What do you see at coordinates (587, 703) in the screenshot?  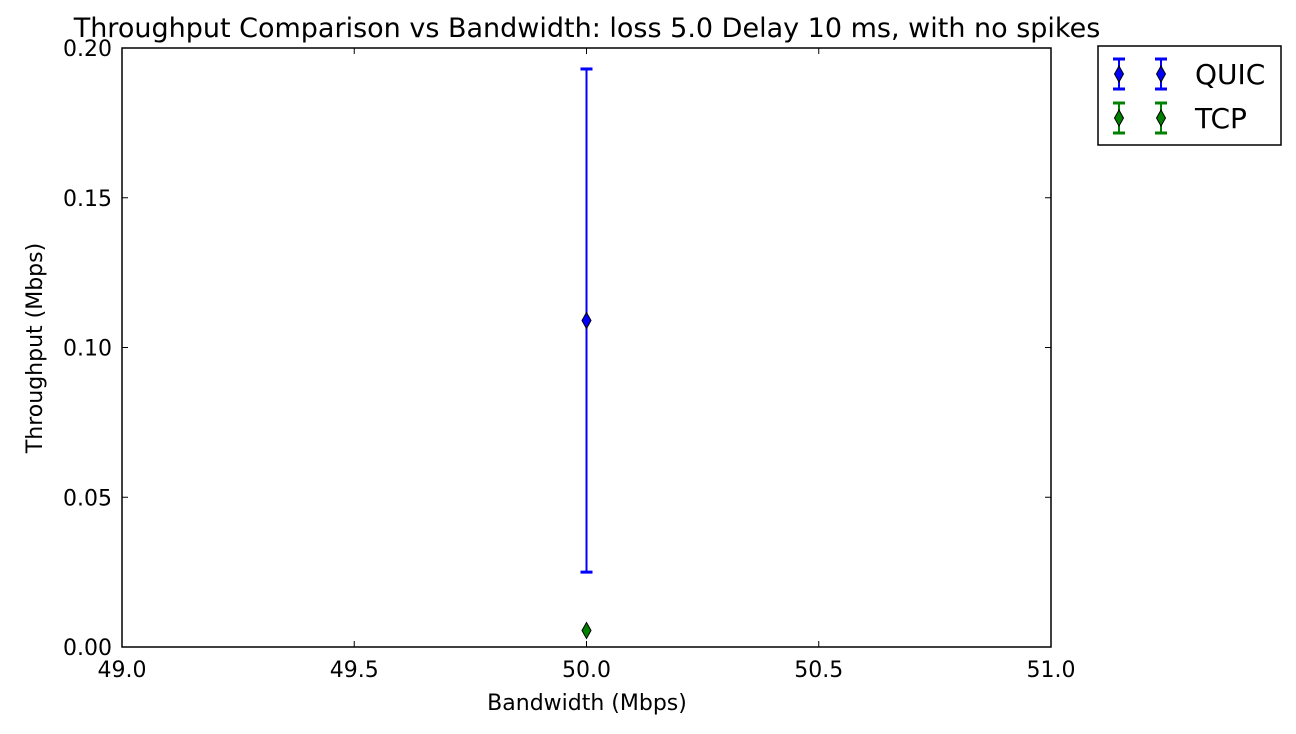 I see `x-axis-label: Bandwidth (Mbps)` at bounding box center [587, 703].